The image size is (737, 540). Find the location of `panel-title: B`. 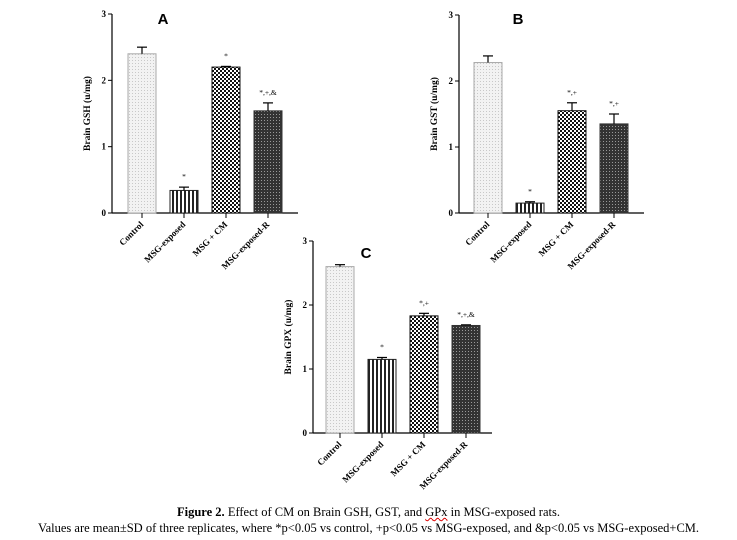

panel-title: B is located at coordinates (518, 19).